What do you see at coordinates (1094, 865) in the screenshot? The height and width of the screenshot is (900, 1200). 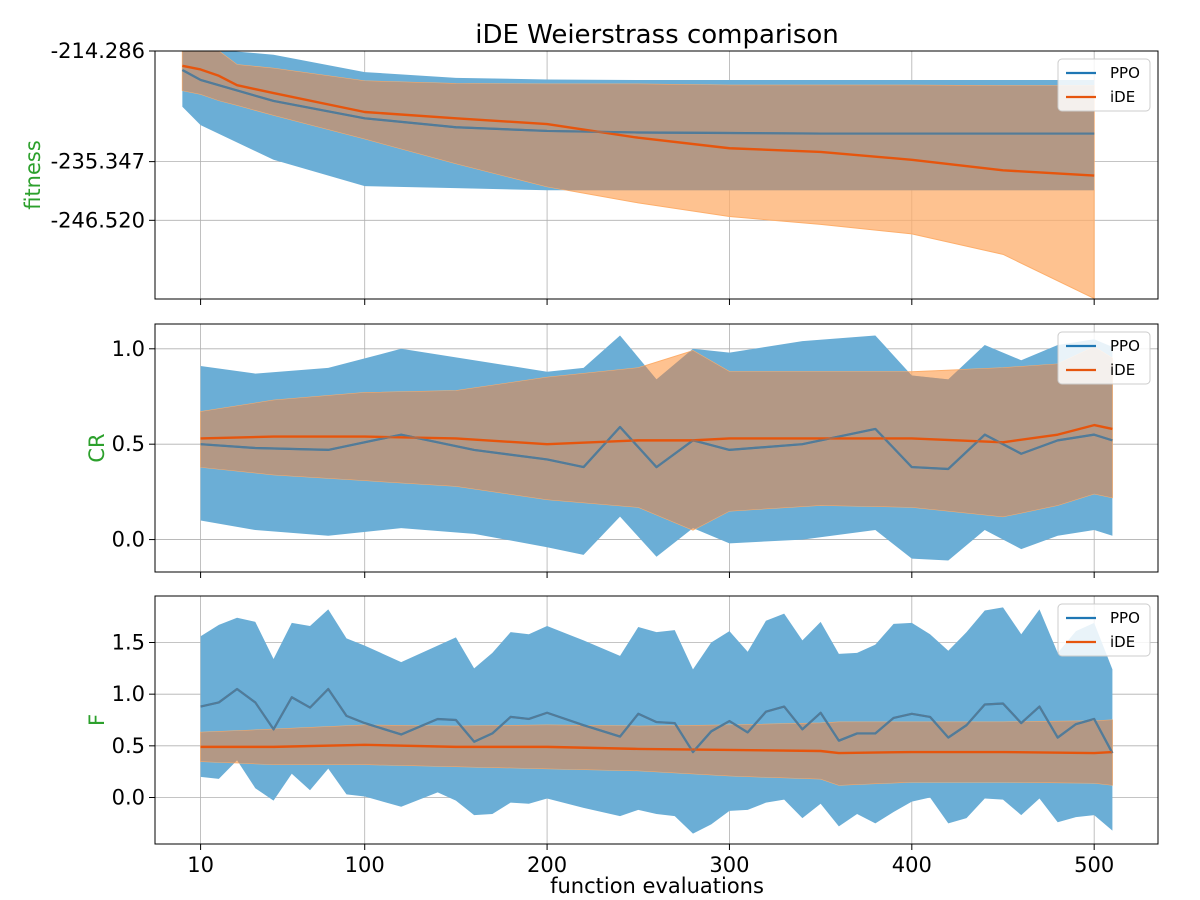 I see `x-tick-label: 500` at bounding box center [1094, 865].